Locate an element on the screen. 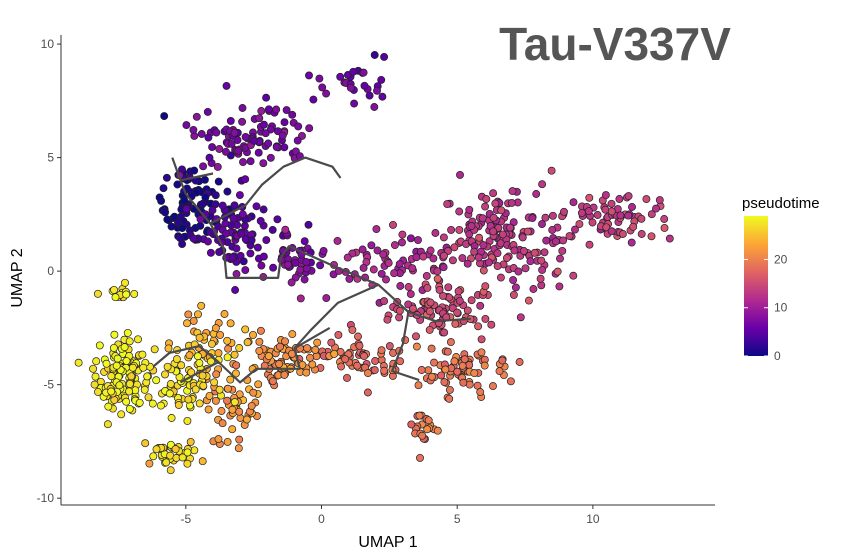 Image resolution: width=842 pixels, height=560 pixels. colorbar-gradient is located at coordinates (756, 286).